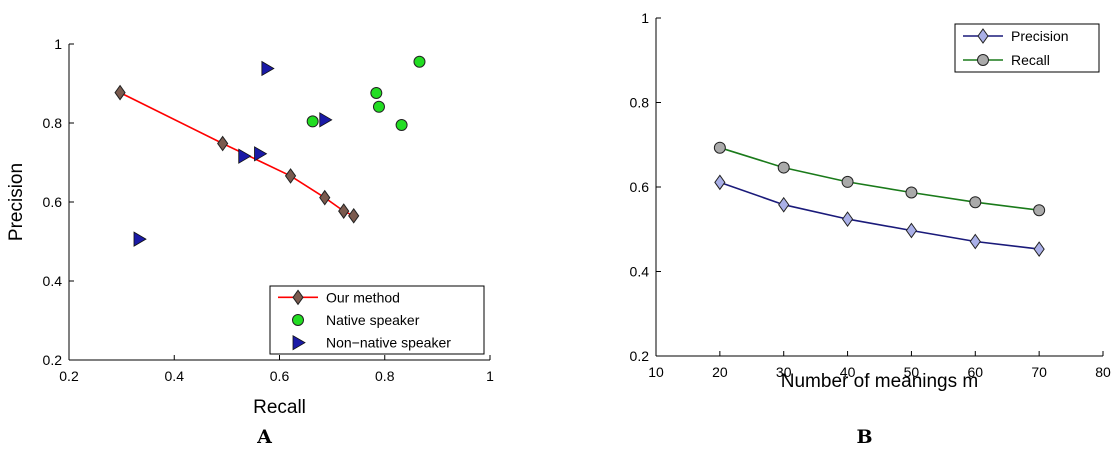  Describe the element at coordinates (784, 372) in the screenshot. I see `x-tick-label: 30` at that location.